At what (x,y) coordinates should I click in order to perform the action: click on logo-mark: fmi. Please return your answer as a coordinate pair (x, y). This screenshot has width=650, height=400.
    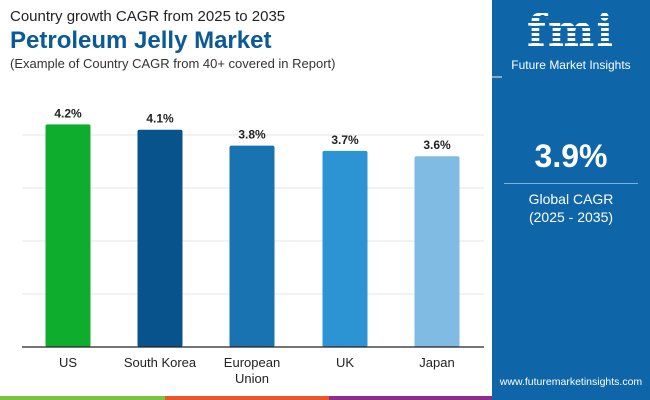
    Looking at the image, I should click on (571, 32).